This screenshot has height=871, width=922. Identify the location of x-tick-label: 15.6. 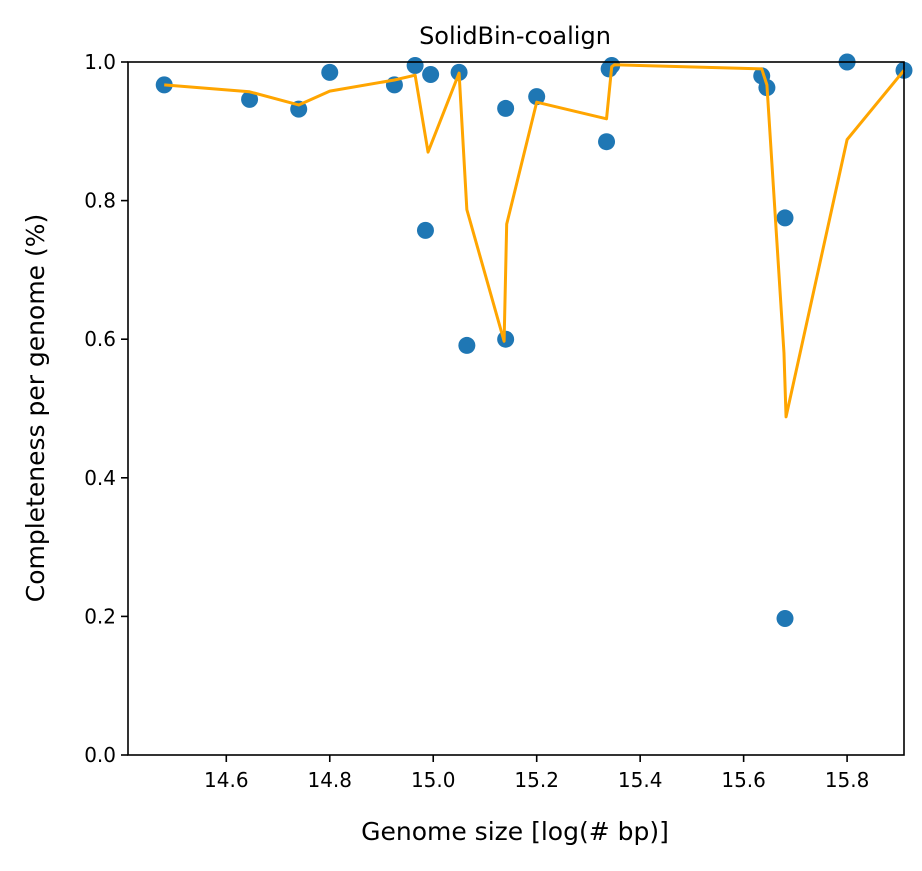
(743, 780).